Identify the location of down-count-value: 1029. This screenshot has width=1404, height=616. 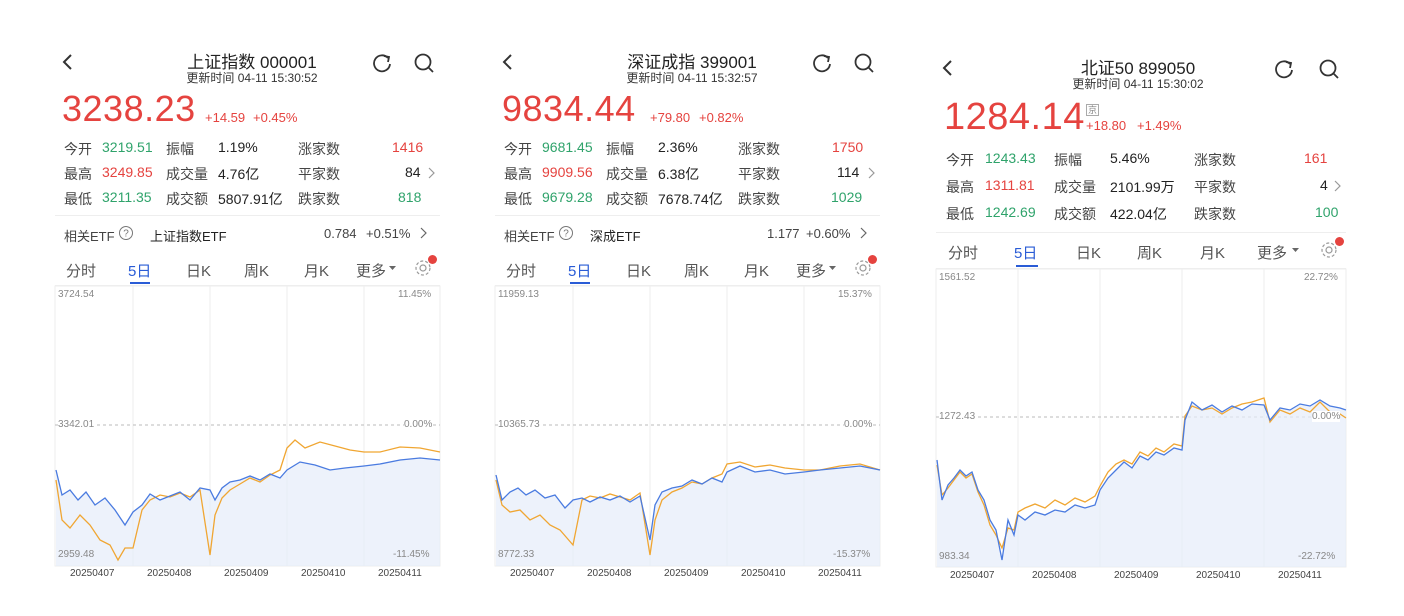
(847, 197).